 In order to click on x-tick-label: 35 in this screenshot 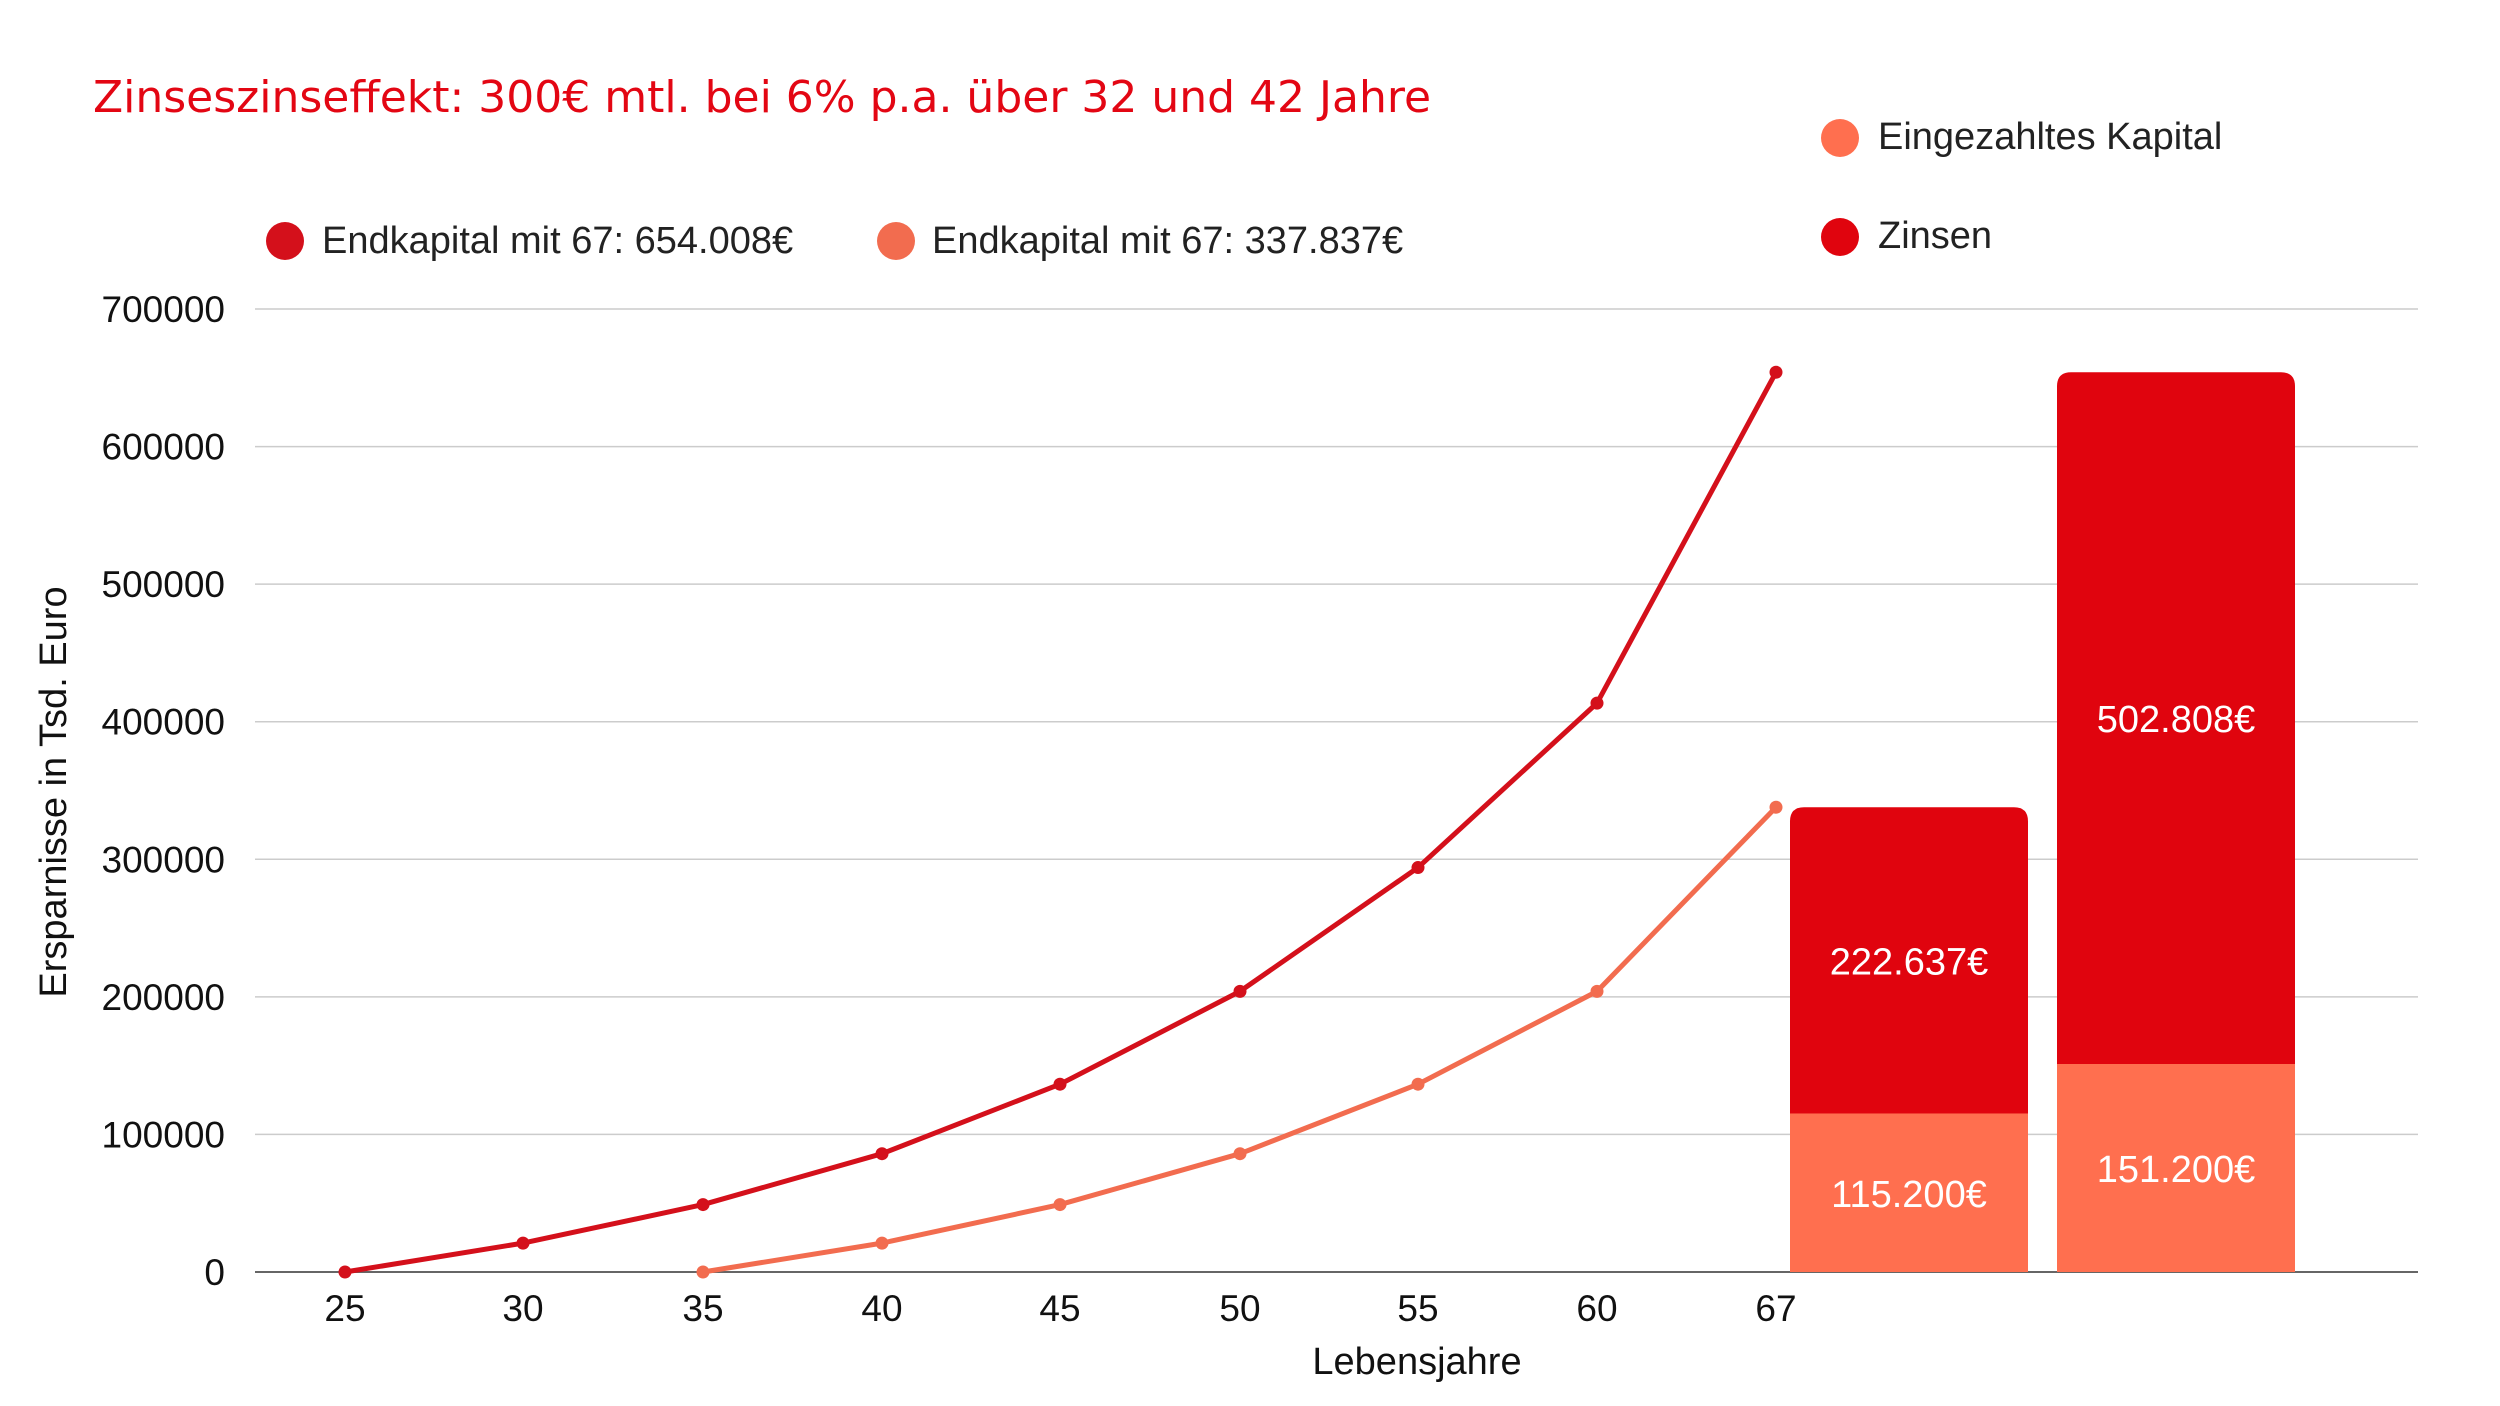, I will do `click(702, 1308)`.